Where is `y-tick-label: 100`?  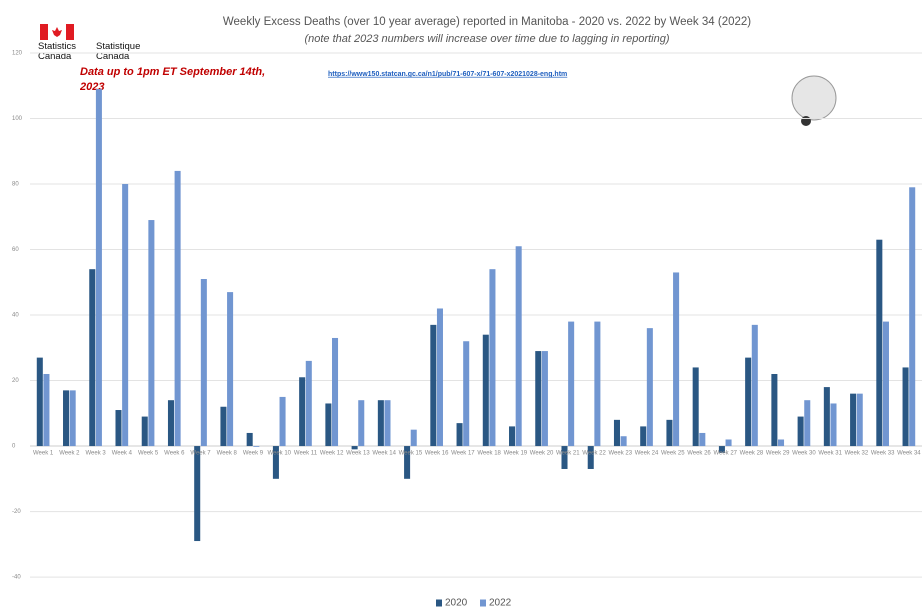
y-tick-label: 100 is located at coordinates (17, 119).